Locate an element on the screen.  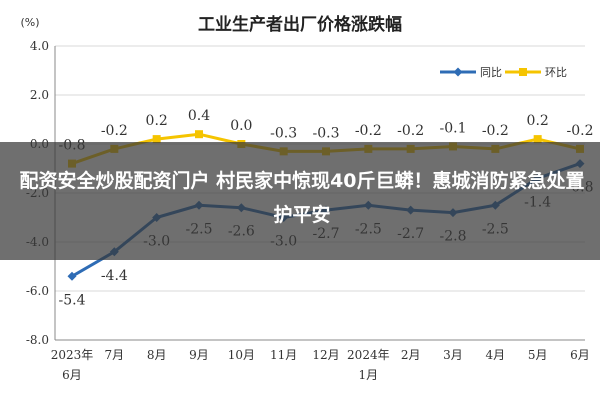
y-tick-label: -6.0 is located at coordinates (37, 291).